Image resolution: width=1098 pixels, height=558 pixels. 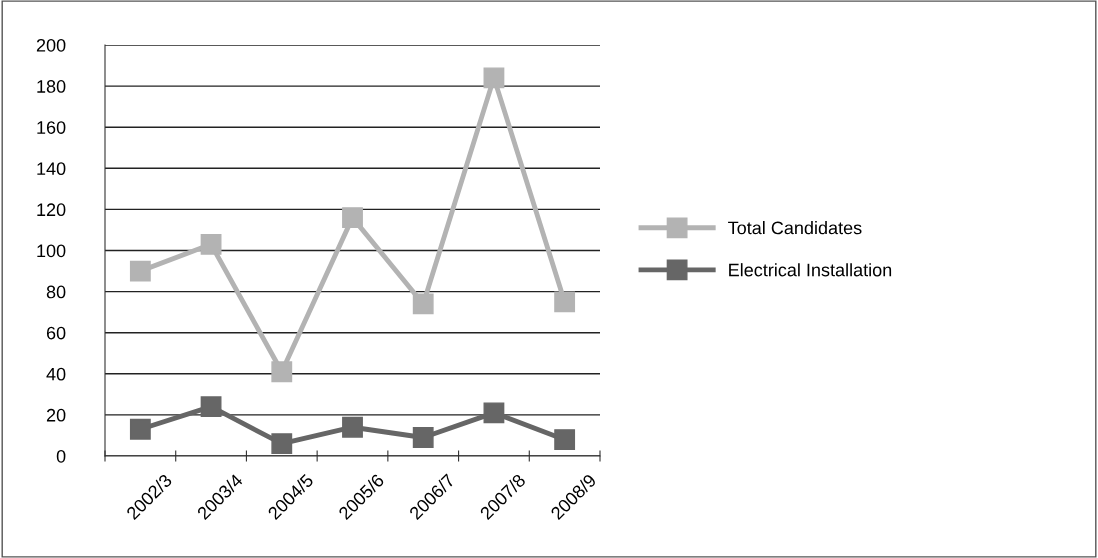 What do you see at coordinates (56, 415) in the screenshot?
I see `y-tick-label: 20` at bounding box center [56, 415].